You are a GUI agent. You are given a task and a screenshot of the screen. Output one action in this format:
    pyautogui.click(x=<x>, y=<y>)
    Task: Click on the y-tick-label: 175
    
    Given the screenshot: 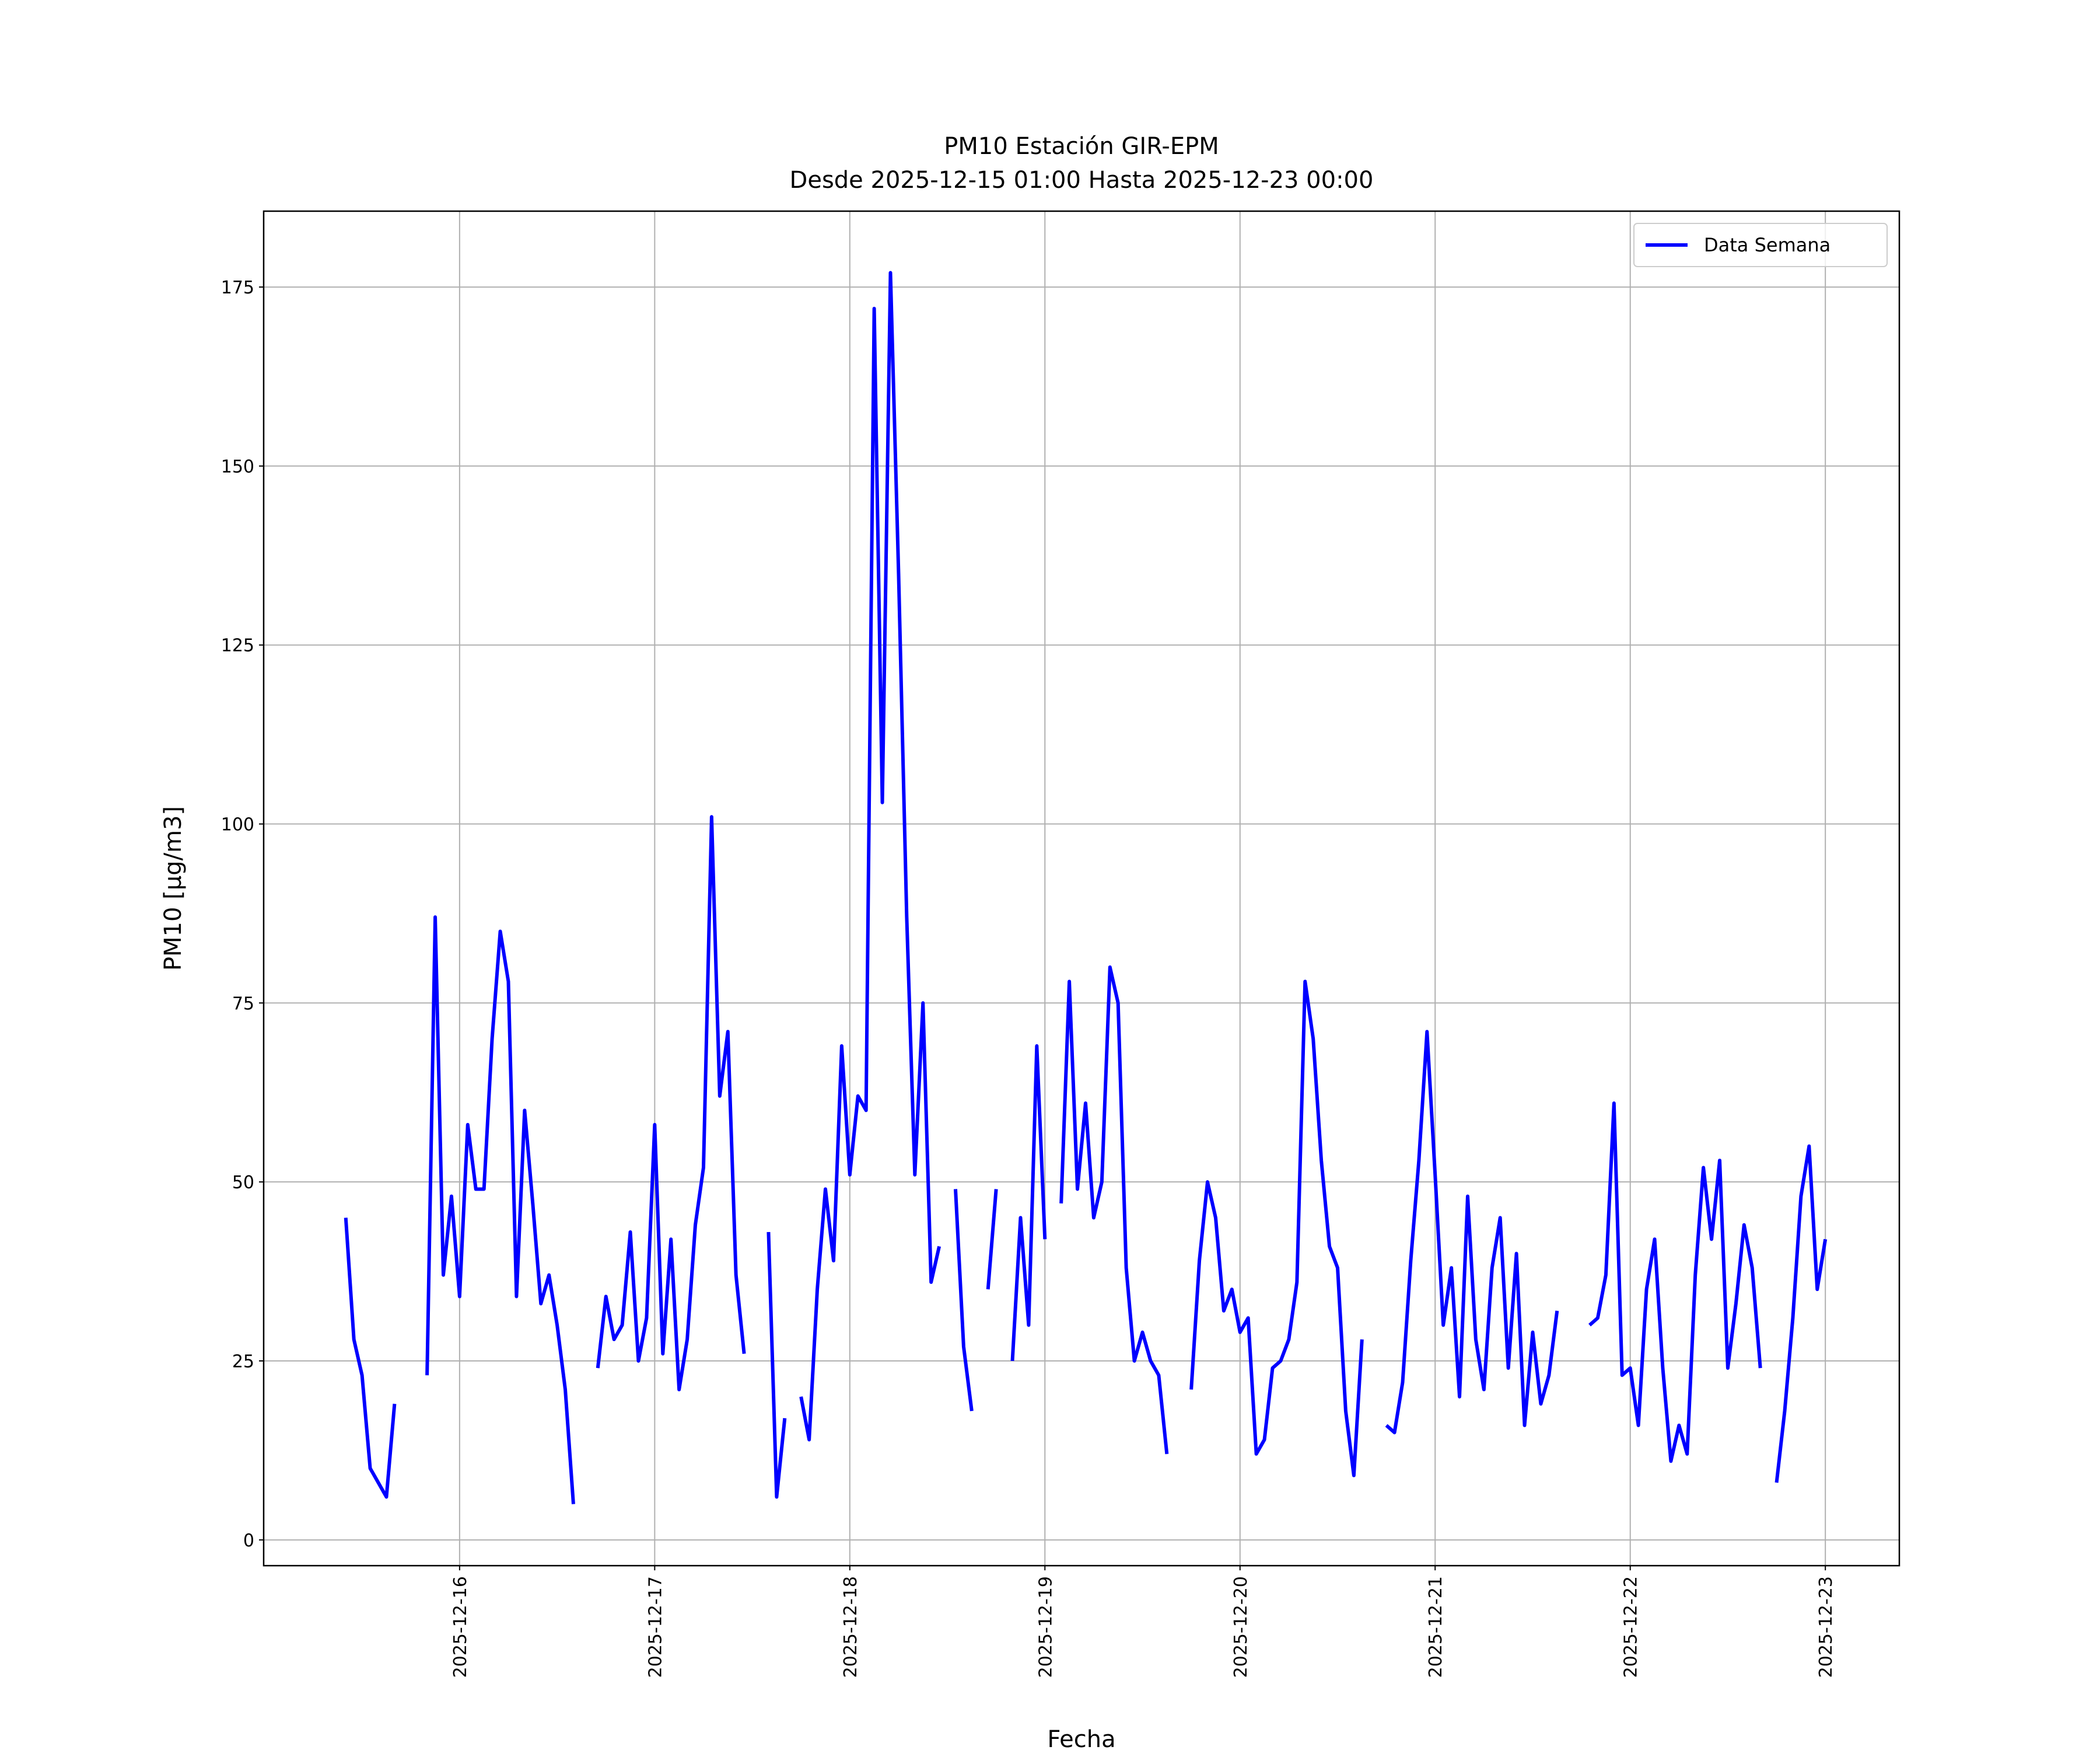 What is the action you would take?
    pyautogui.click(x=237, y=288)
    